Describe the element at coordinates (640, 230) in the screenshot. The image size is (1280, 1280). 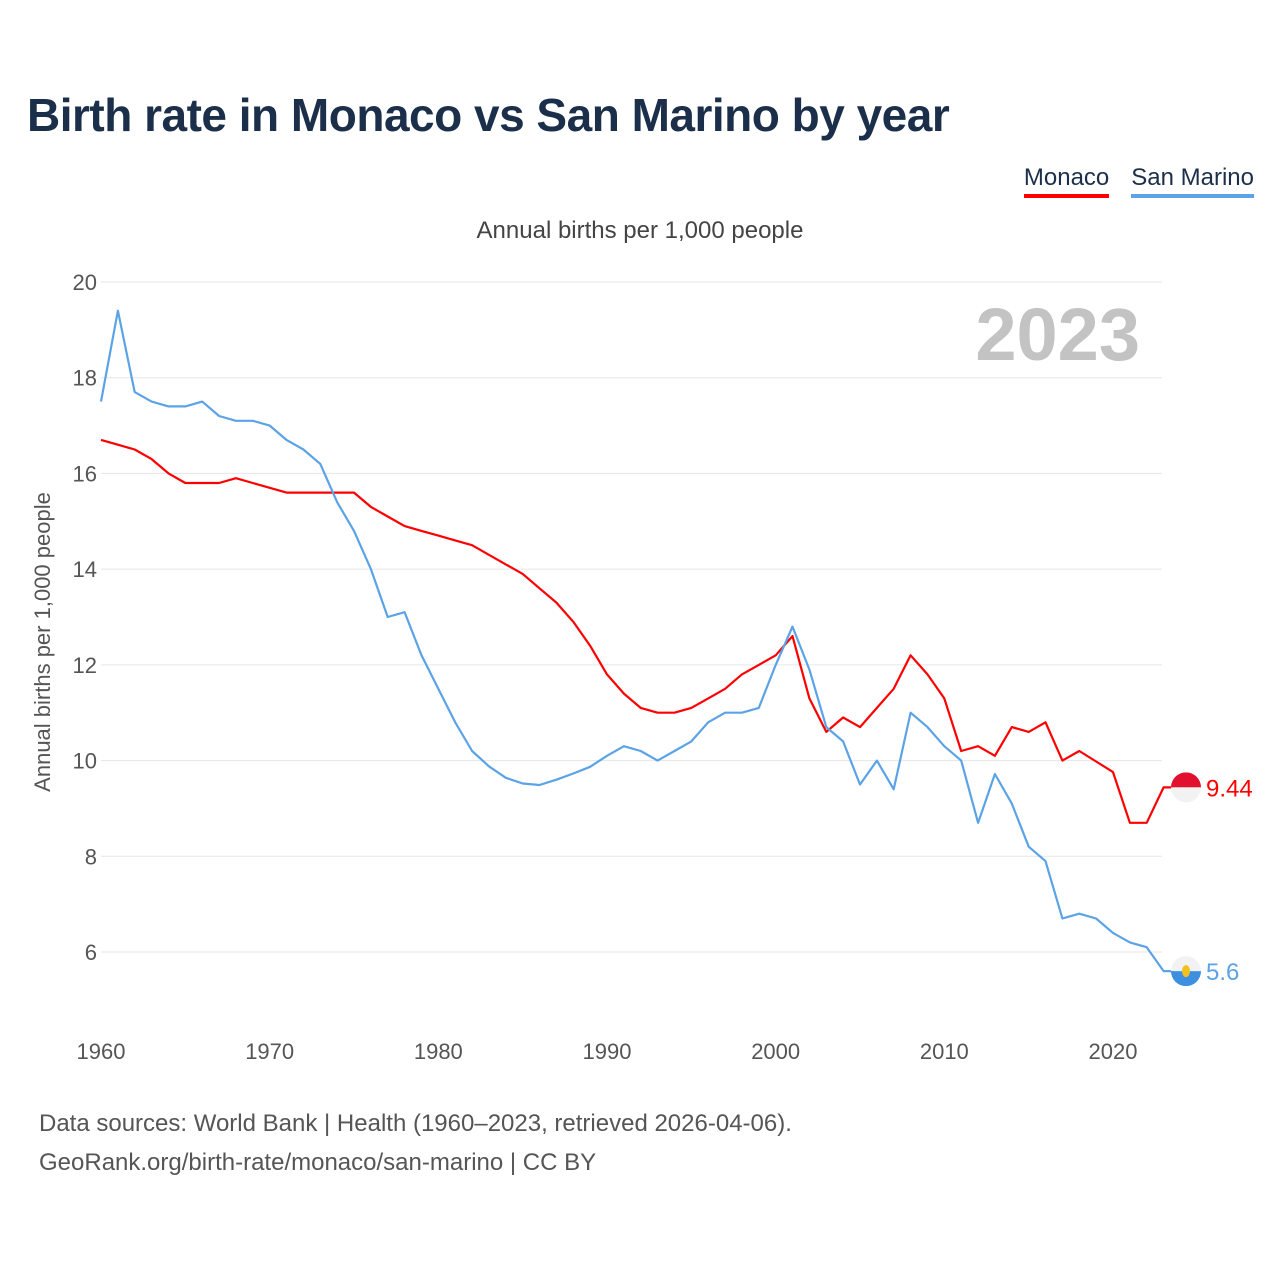
I see `chart-subtitle: Annual births per 1,000 people` at that location.